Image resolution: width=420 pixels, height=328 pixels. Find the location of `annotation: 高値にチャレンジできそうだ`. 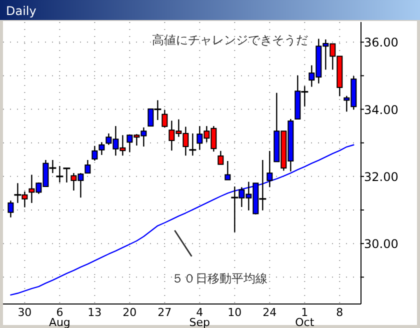

annotation: 高値にチャレンジできそうだ is located at coordinates (230, 40).